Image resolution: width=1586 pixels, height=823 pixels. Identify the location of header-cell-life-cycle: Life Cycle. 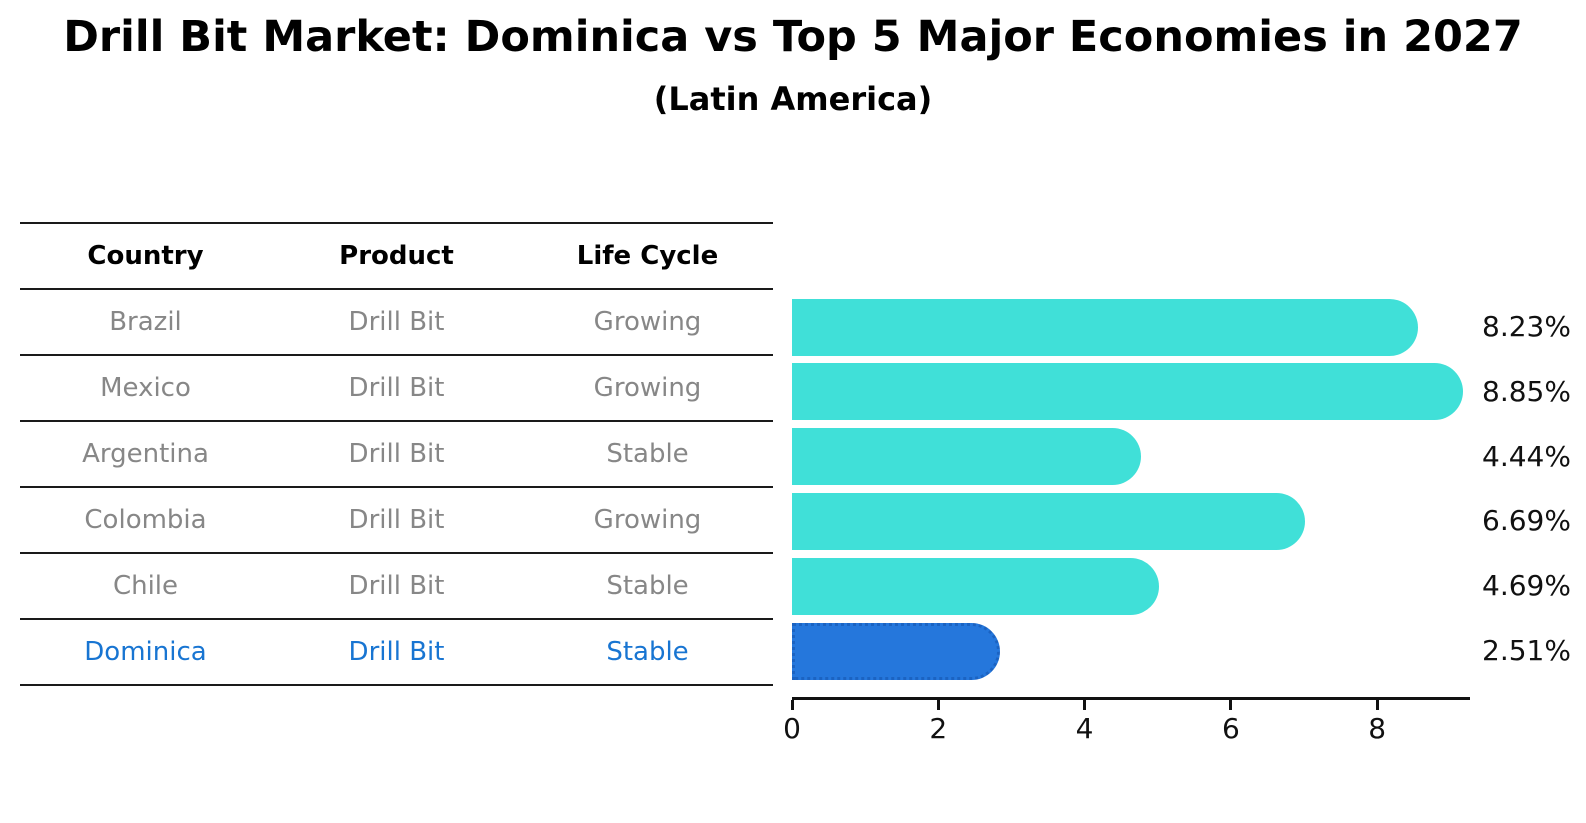
(647, 256).